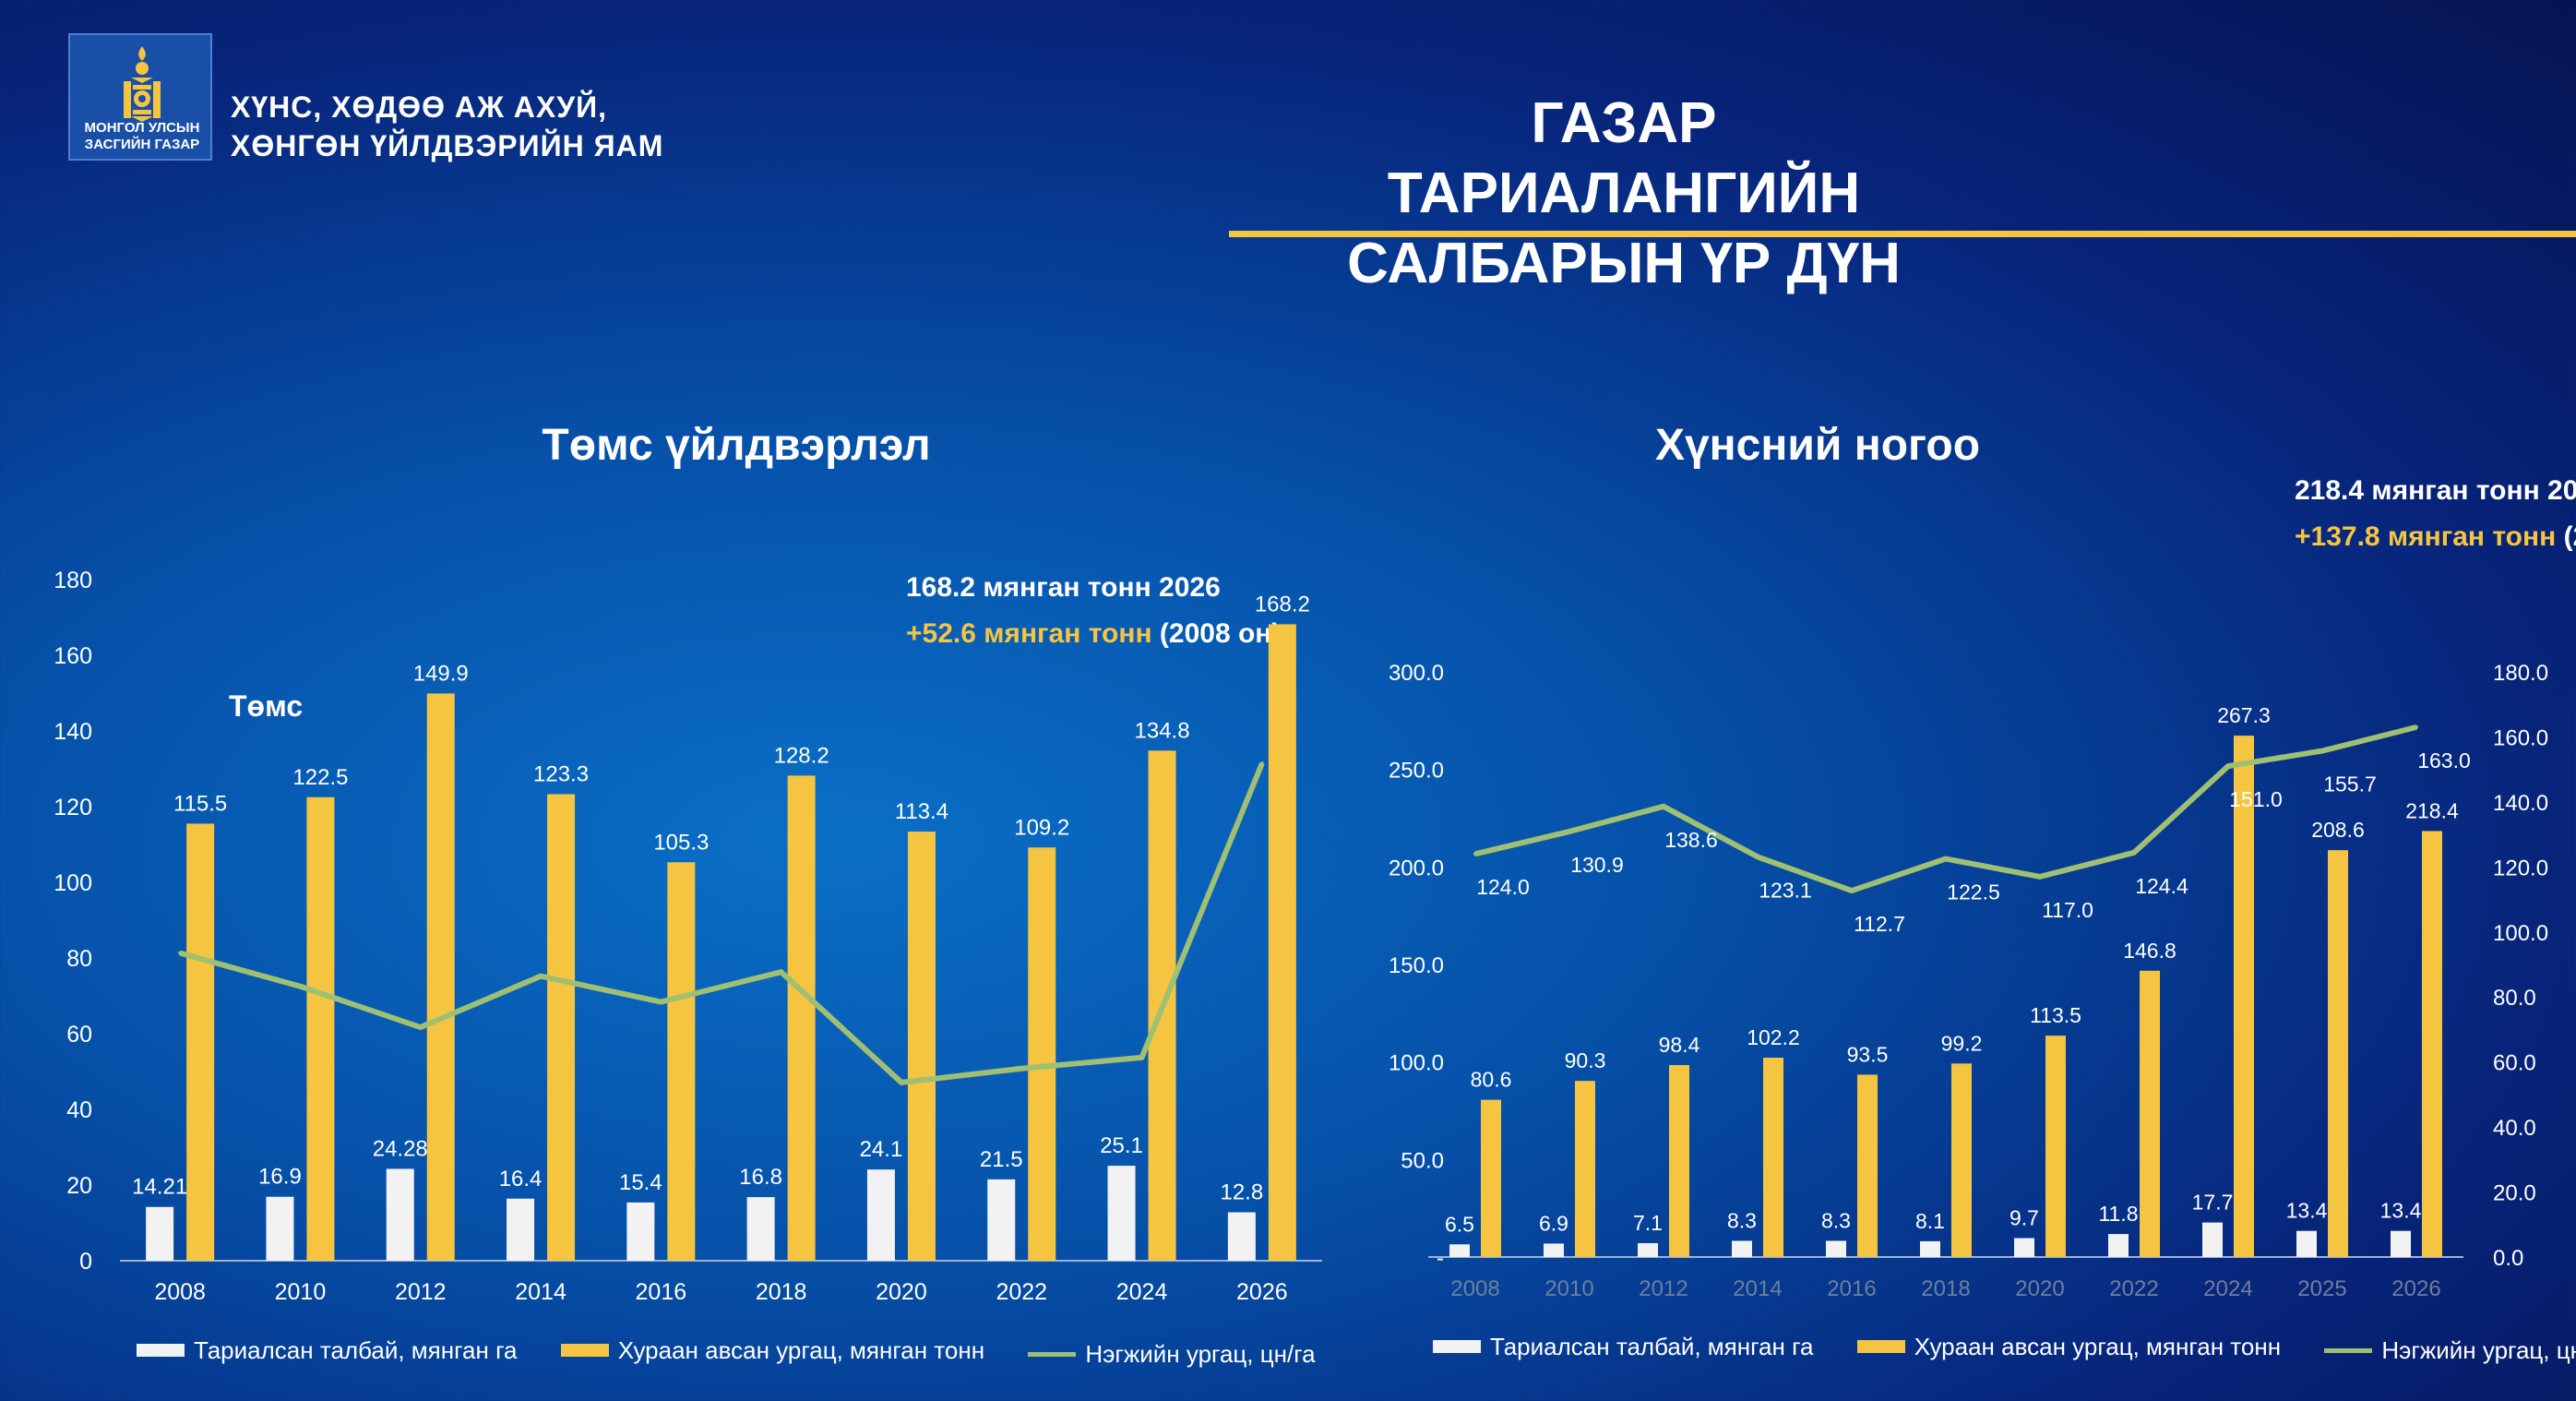 The image size is (2576, 1401). What do you see at coordinates (1121, 1145) in the screenshot?
I see `area-data-label: 25.1` at bounding box center [1121, 1145].